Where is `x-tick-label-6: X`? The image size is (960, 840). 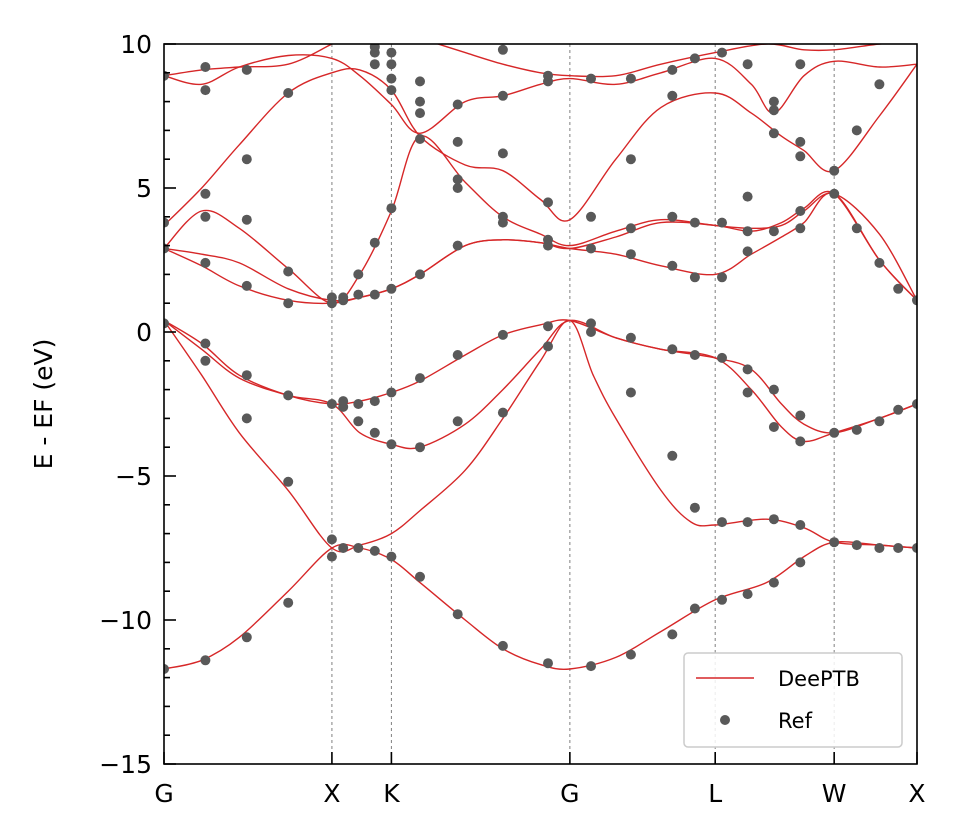 x-tick-label-6: X is located at coordinates (916, 793).